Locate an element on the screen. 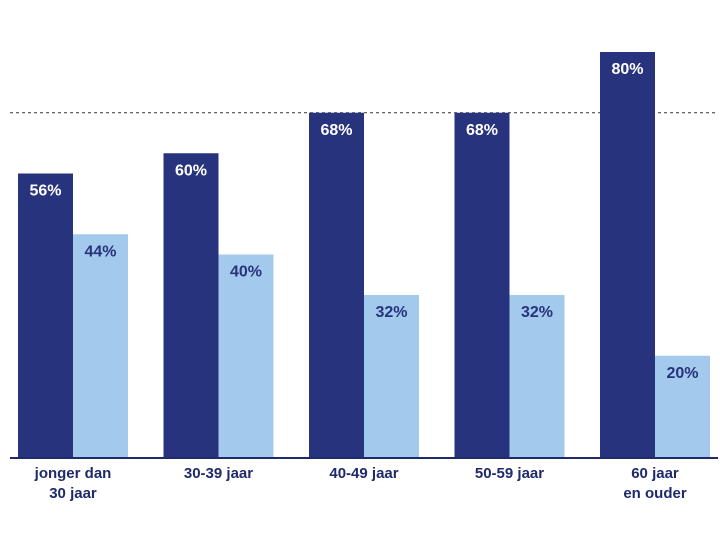  bar-s1-c3 is located at coordinates (537, 376).